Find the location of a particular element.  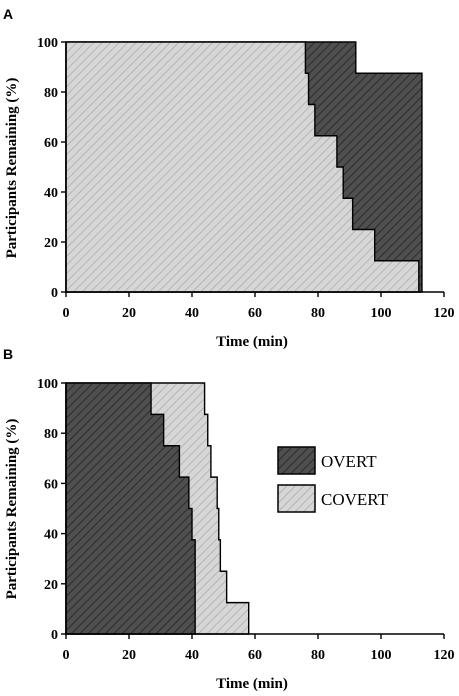

panel-a-y-axis-title: Participants Remaining (%) is located at coordinates (12, 168).